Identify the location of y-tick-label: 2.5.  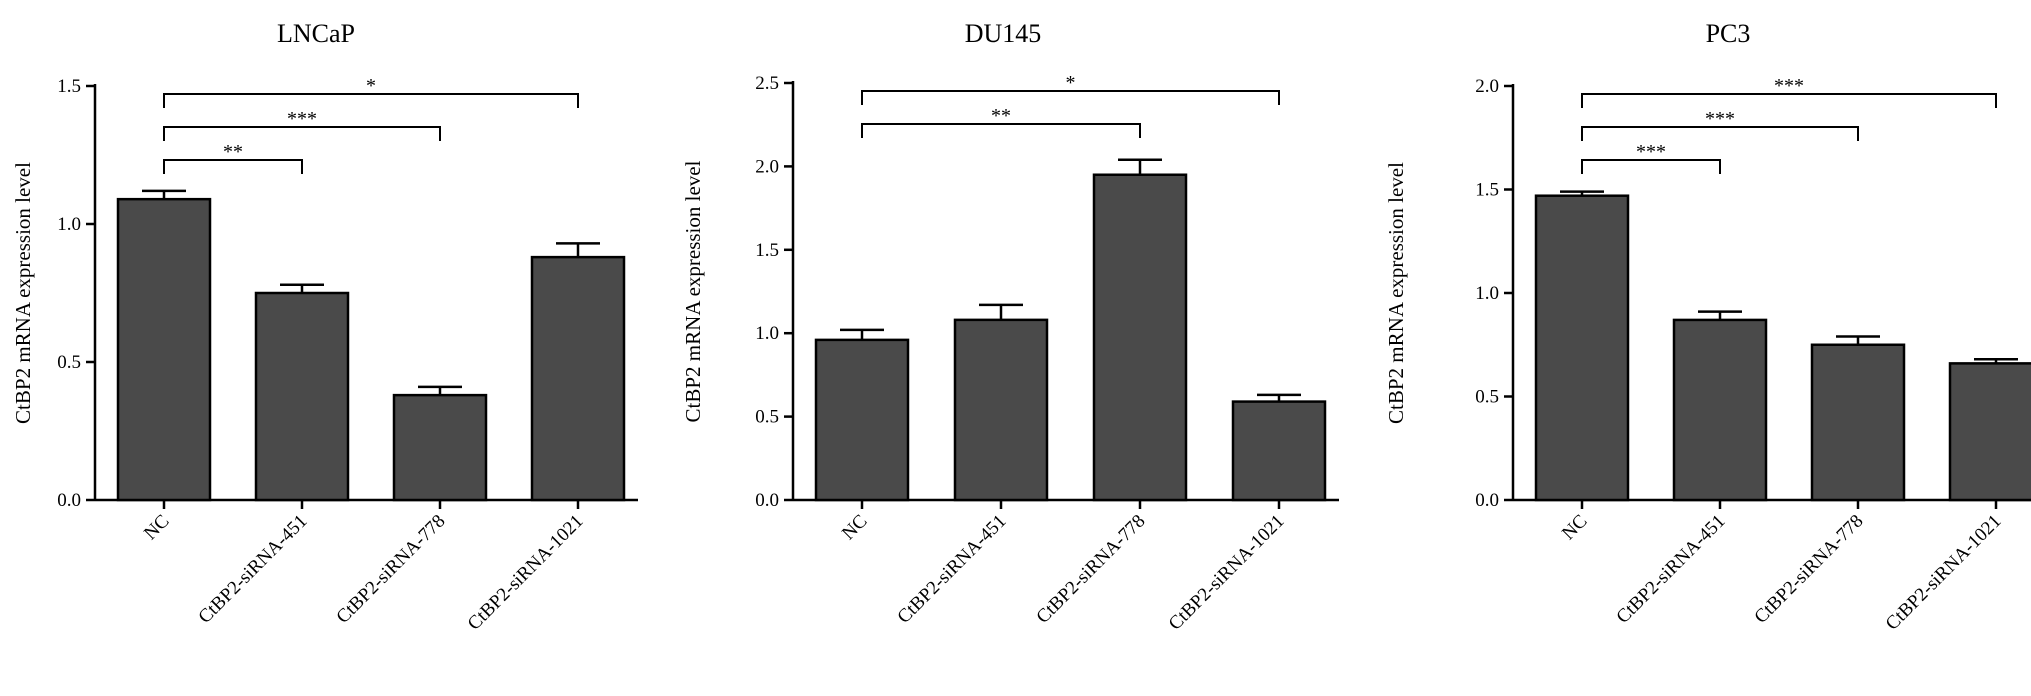
(767, 83).